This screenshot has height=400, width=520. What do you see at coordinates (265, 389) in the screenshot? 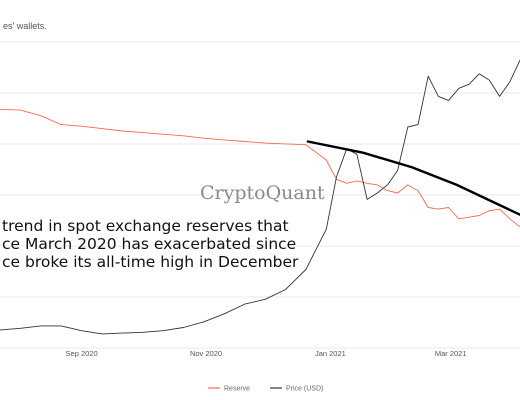
I see `legend: Reserve Price (USD)` at bounding box center [265, 389].